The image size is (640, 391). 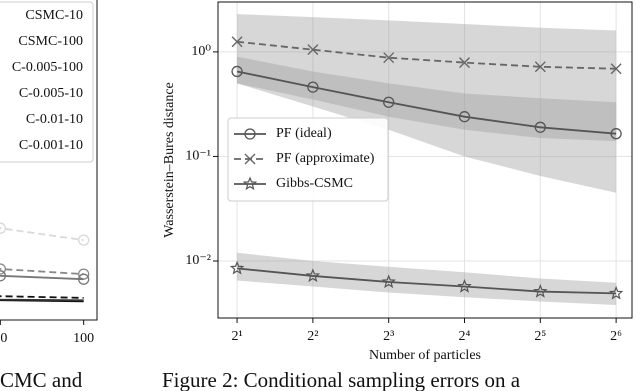 What do you see at coordinates (41, 379) in the screenshot?
I see `caption: CMC and` at bounding box center [41, 379].